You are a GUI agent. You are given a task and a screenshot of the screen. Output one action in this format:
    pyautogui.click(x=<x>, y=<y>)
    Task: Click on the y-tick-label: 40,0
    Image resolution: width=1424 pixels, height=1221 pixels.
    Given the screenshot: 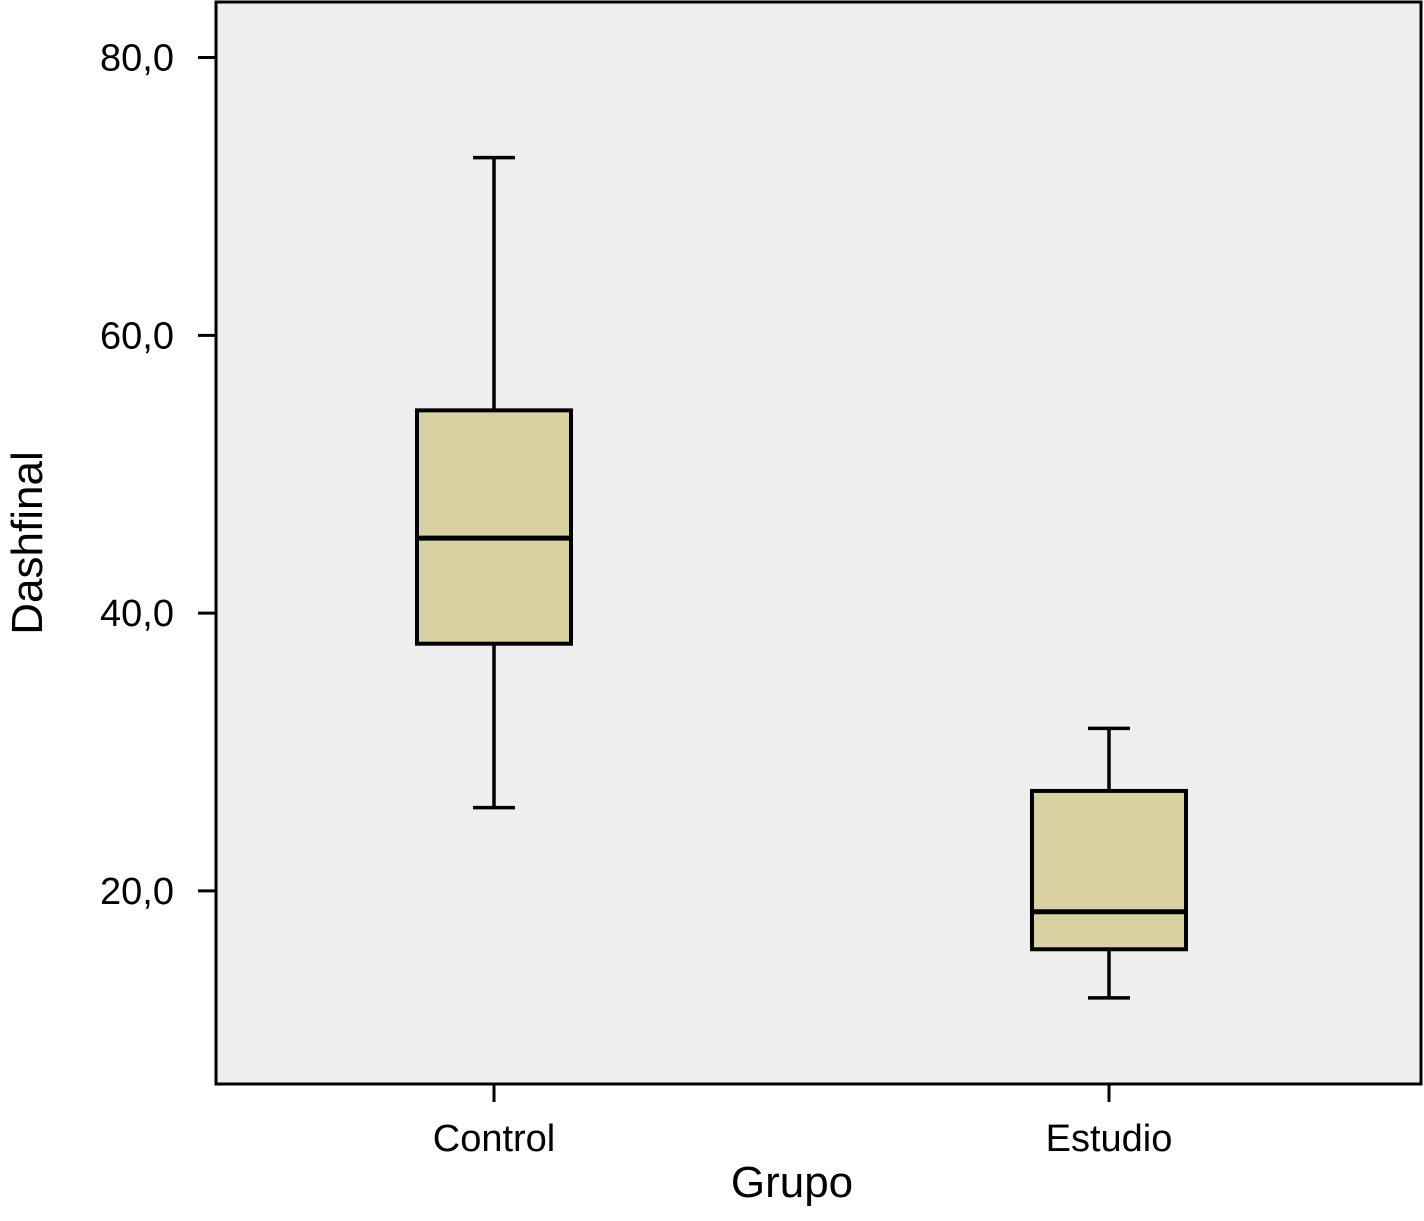 What is the action you would take?
    pyautogui.click(x=137, y=614)
    